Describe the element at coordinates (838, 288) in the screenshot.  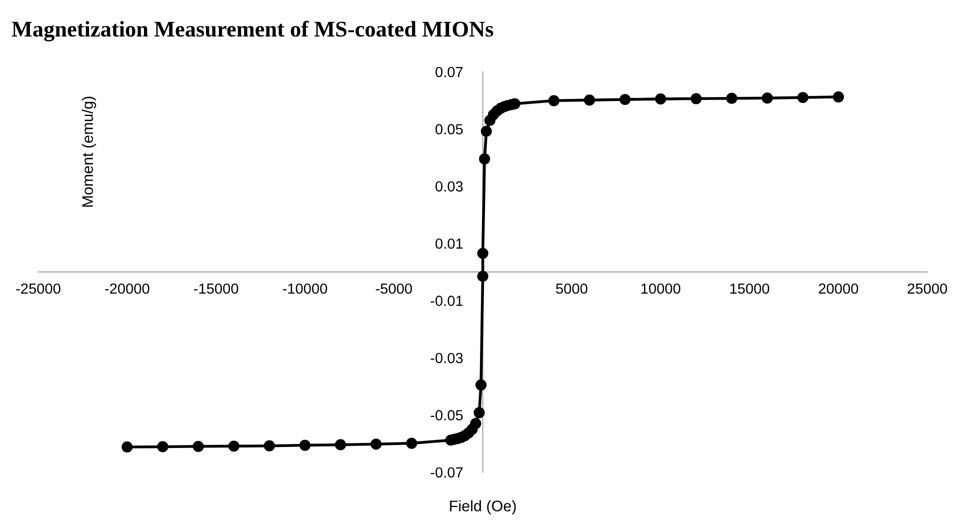
I see `x-tick-label: 20000` at that location.